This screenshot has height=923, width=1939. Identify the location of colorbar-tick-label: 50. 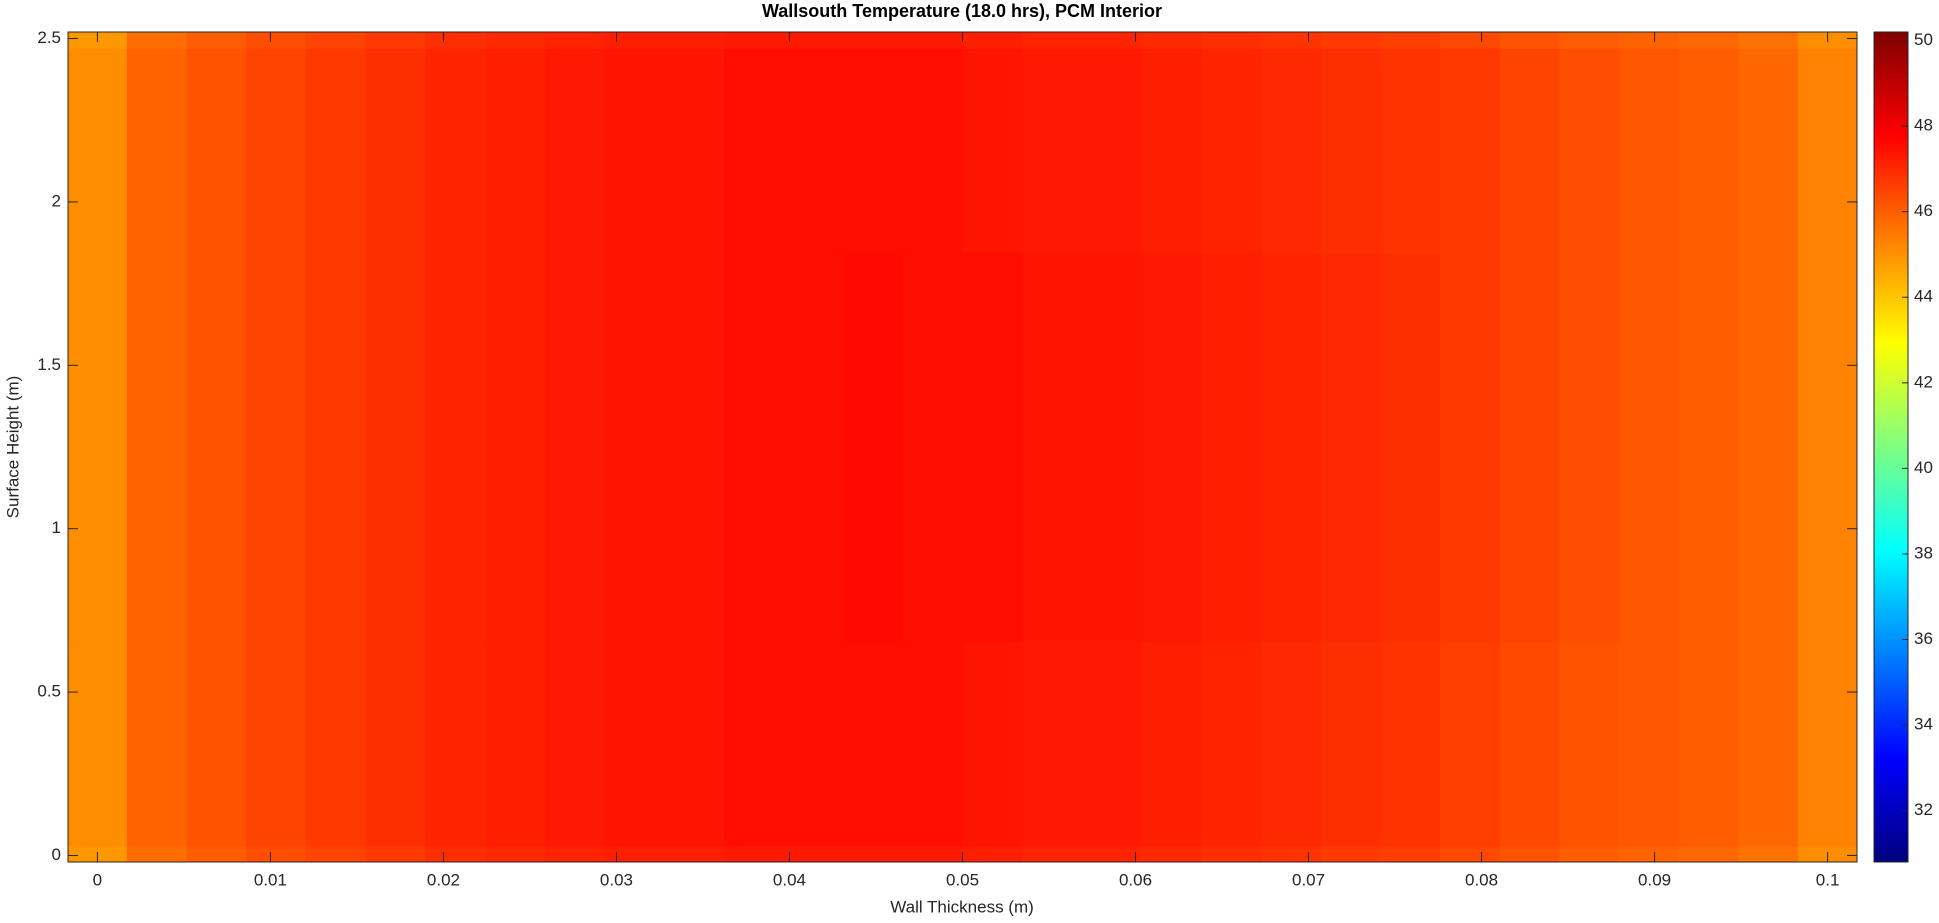
(1923, 39).